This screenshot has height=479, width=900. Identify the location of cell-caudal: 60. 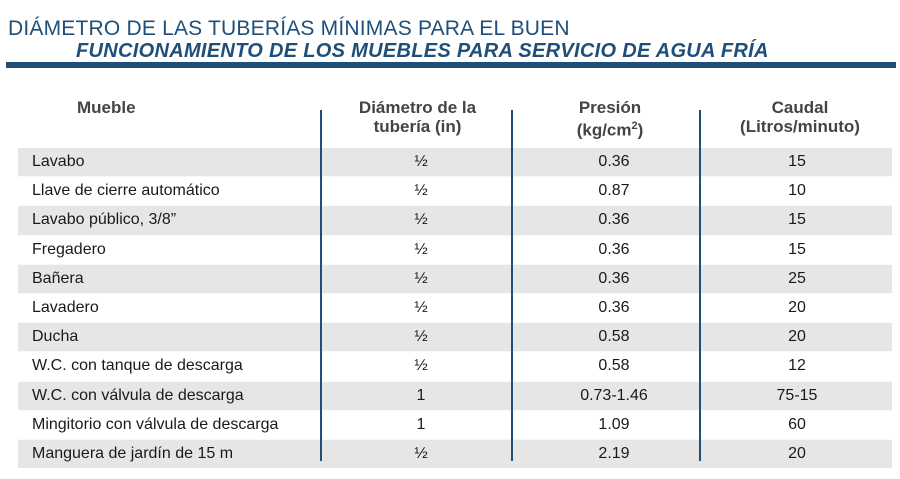
(797, 424).